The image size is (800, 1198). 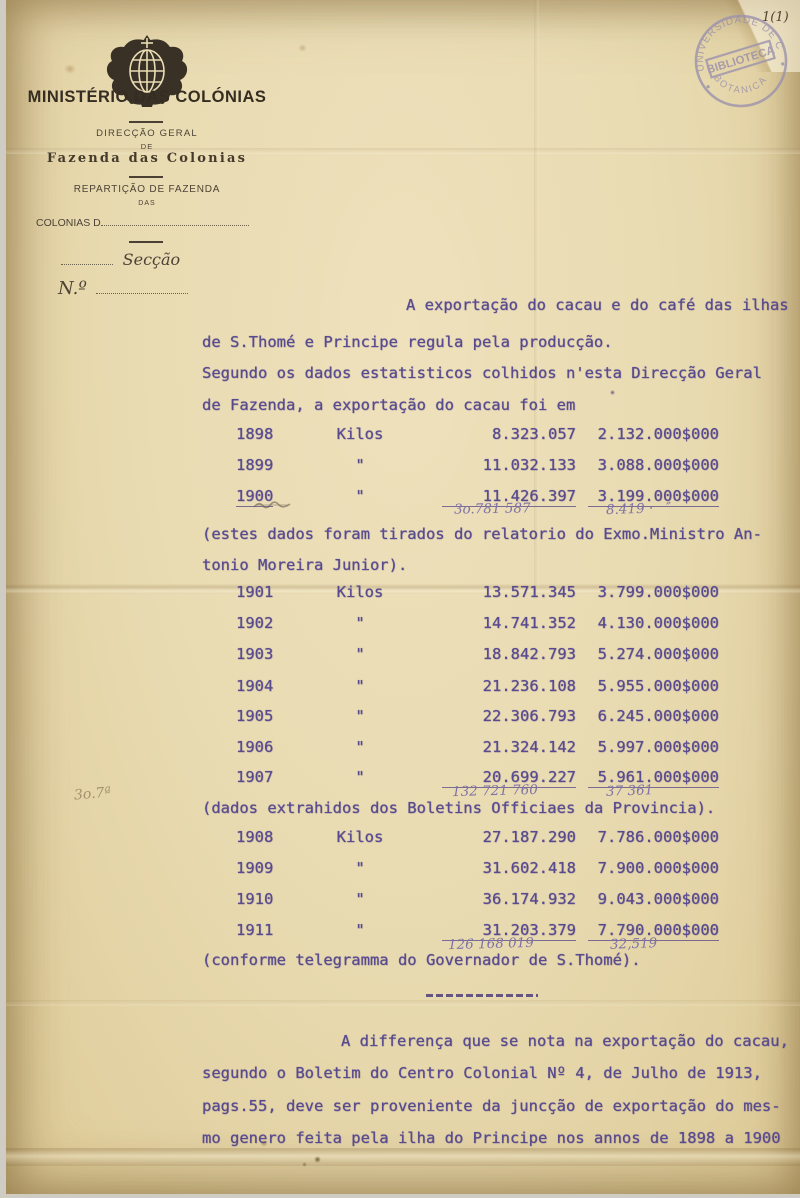 What do you see at coordinates (529, 654) in the screenshot?
I see `kilos-cell: 18.842.793` at bounding box center [529, 654].